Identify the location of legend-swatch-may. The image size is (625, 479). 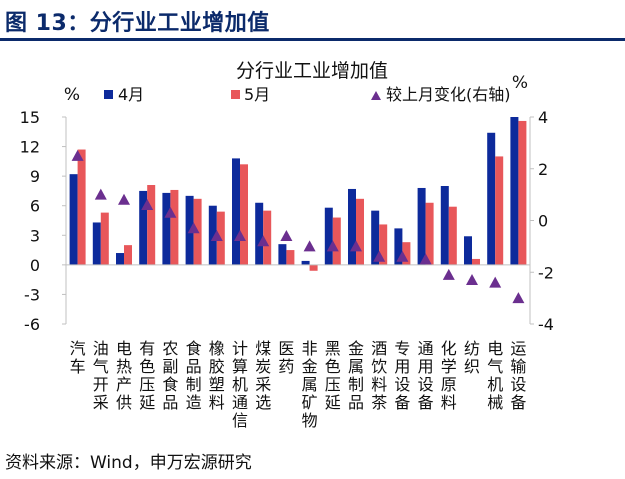
(235, 94).